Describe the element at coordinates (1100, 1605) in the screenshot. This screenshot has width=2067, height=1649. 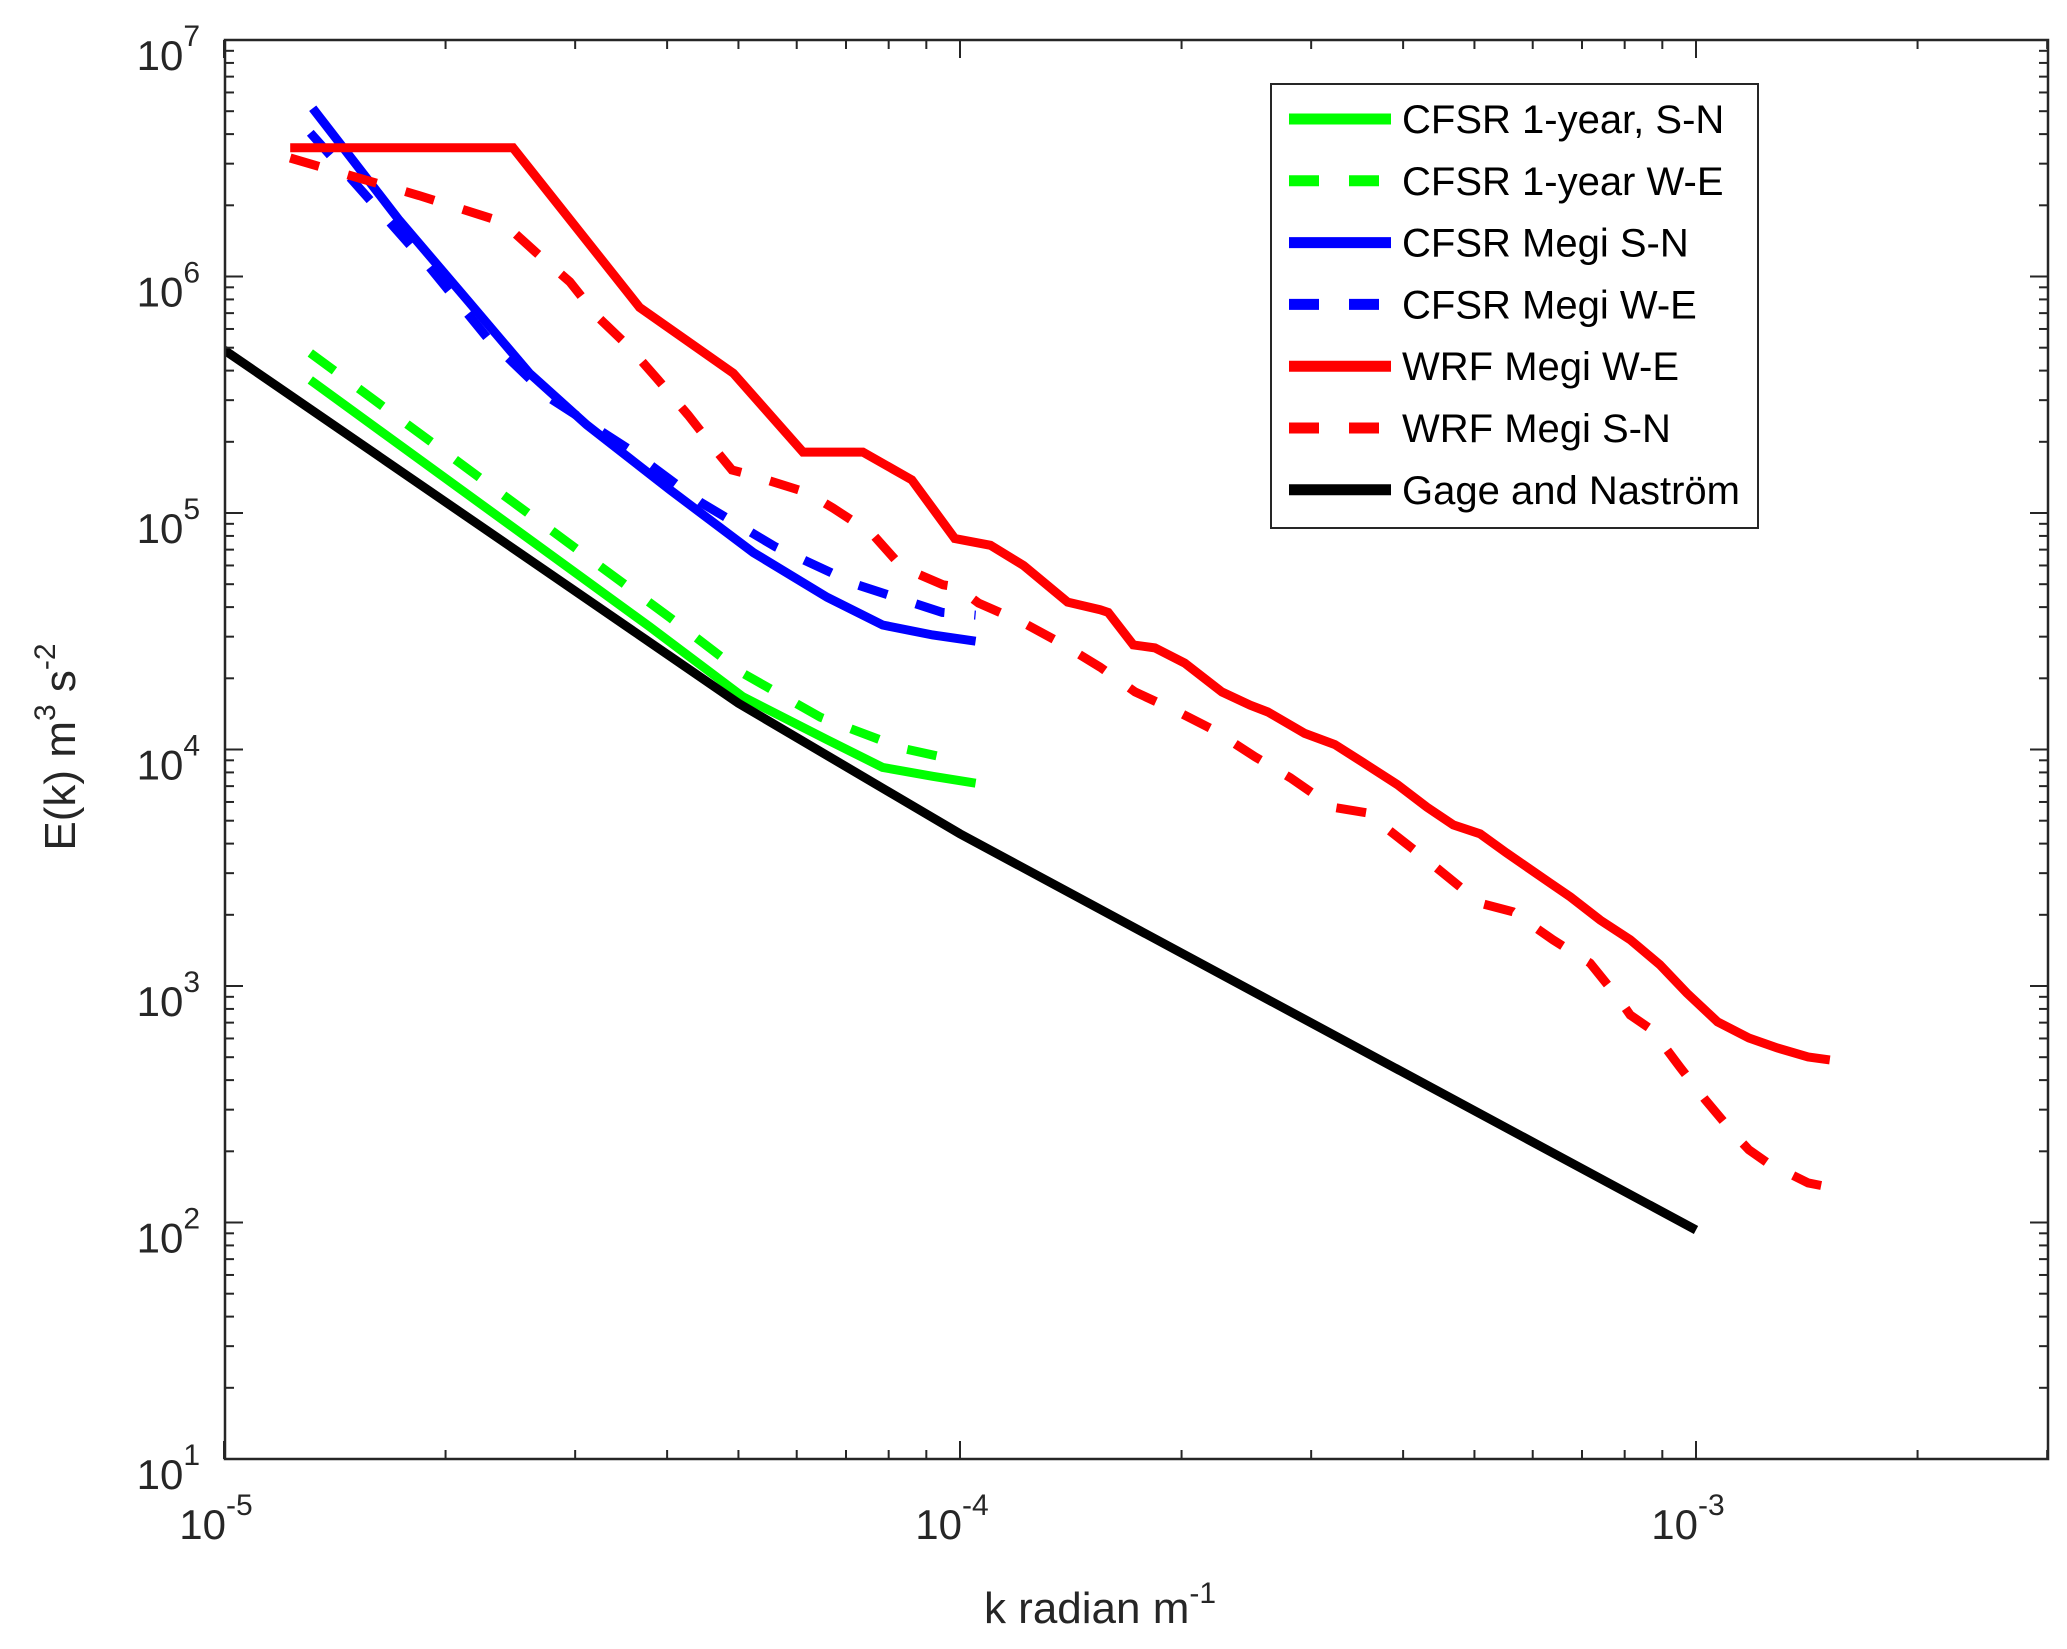
I see `x-axis-label: k radian m-1` at that location.